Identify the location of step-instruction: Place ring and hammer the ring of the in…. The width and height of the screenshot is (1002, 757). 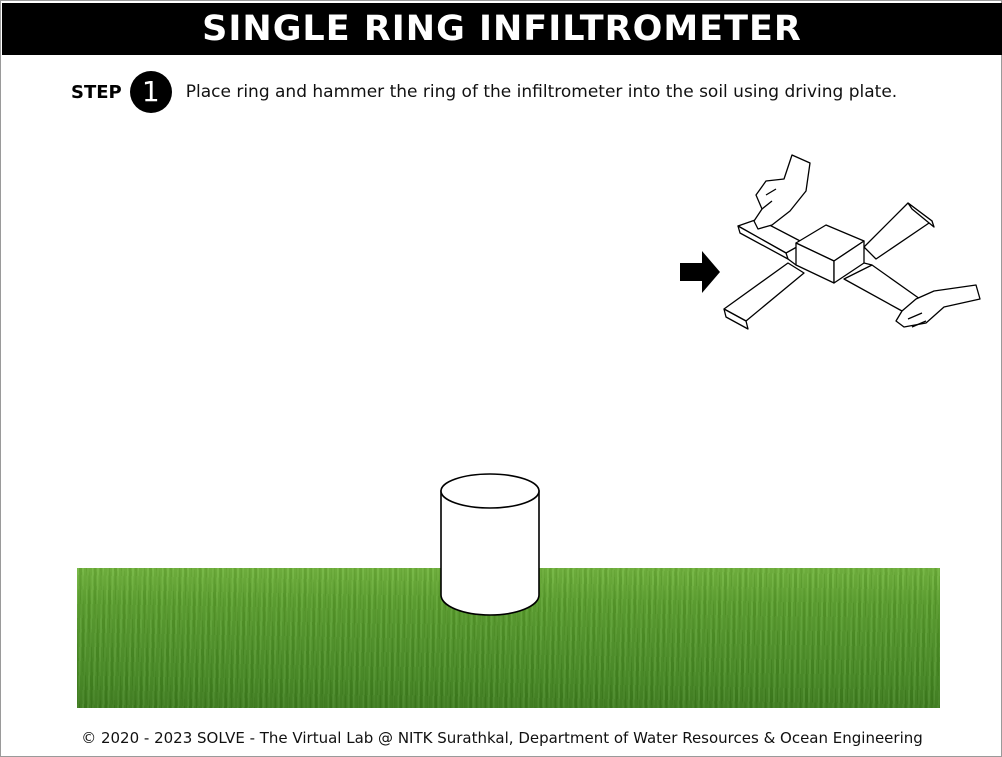
(541, 92).